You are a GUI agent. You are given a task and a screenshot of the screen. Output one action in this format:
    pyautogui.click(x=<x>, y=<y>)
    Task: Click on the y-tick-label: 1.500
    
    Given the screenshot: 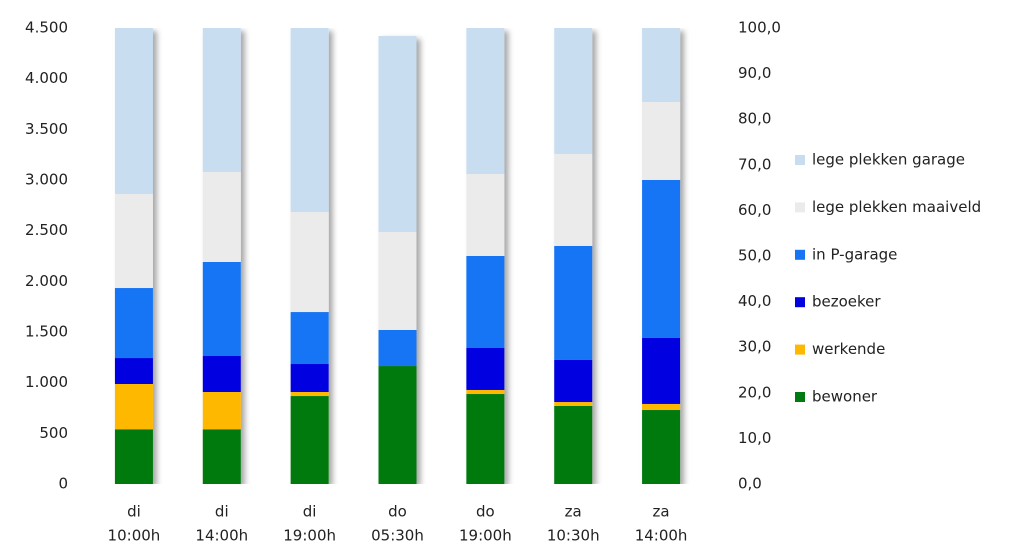 What is the action you would take?
    pyautogui.click(x=46, y=332)
    